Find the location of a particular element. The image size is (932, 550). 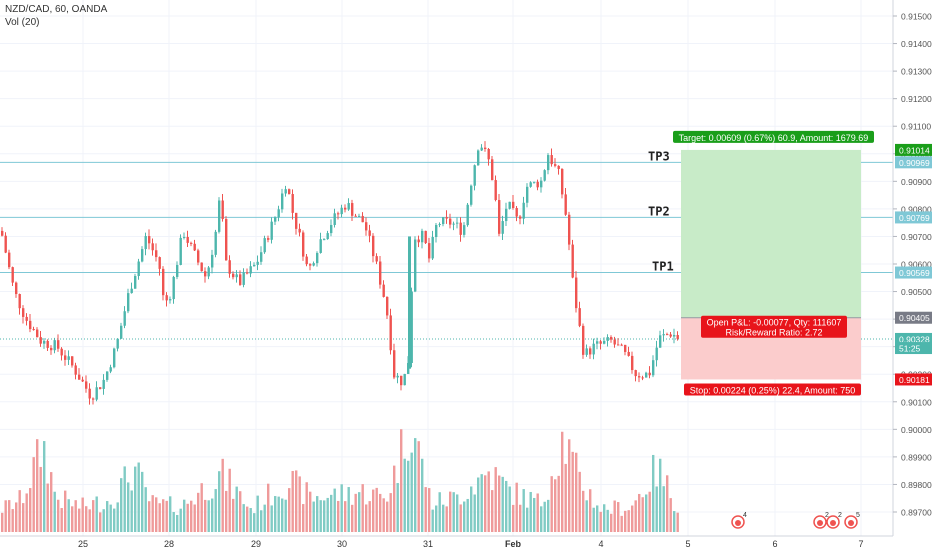

price-tag-2-bg is located at coordinates (913, 217).